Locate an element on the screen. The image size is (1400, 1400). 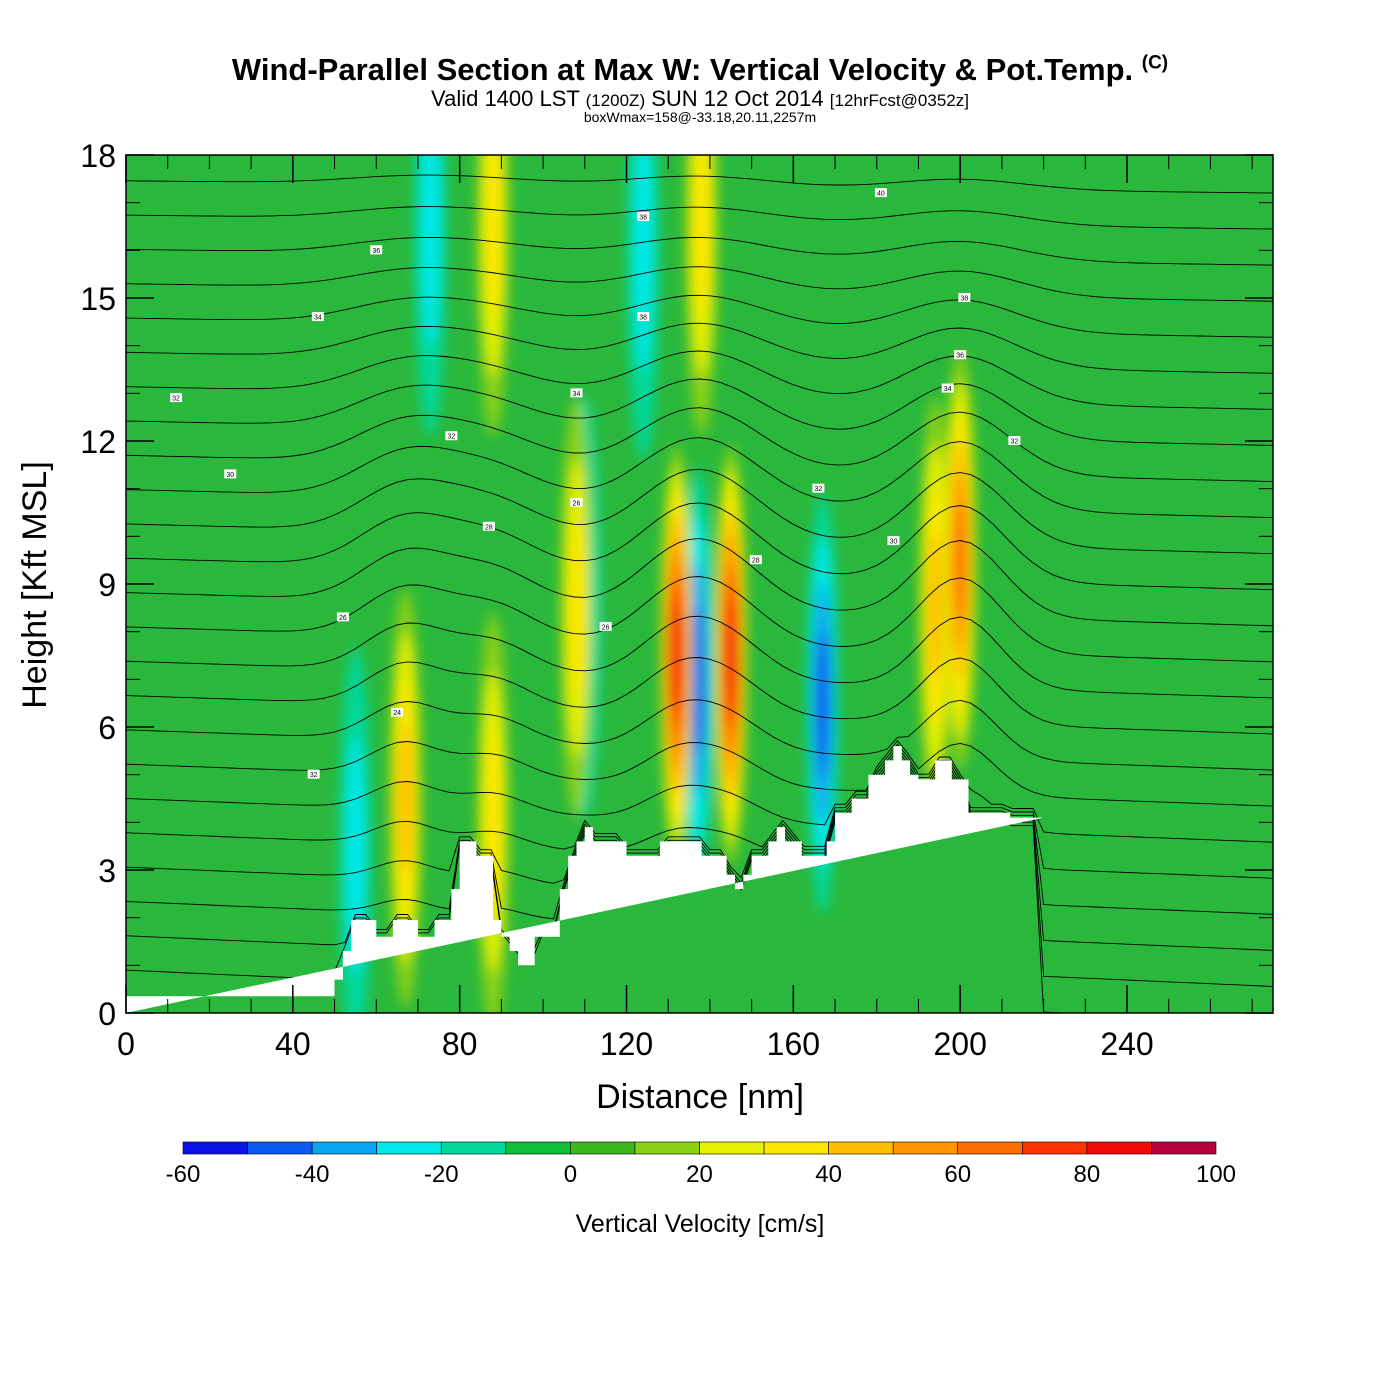
colorbar-tick-label: 100 is located at coordinates (1216, 1174).